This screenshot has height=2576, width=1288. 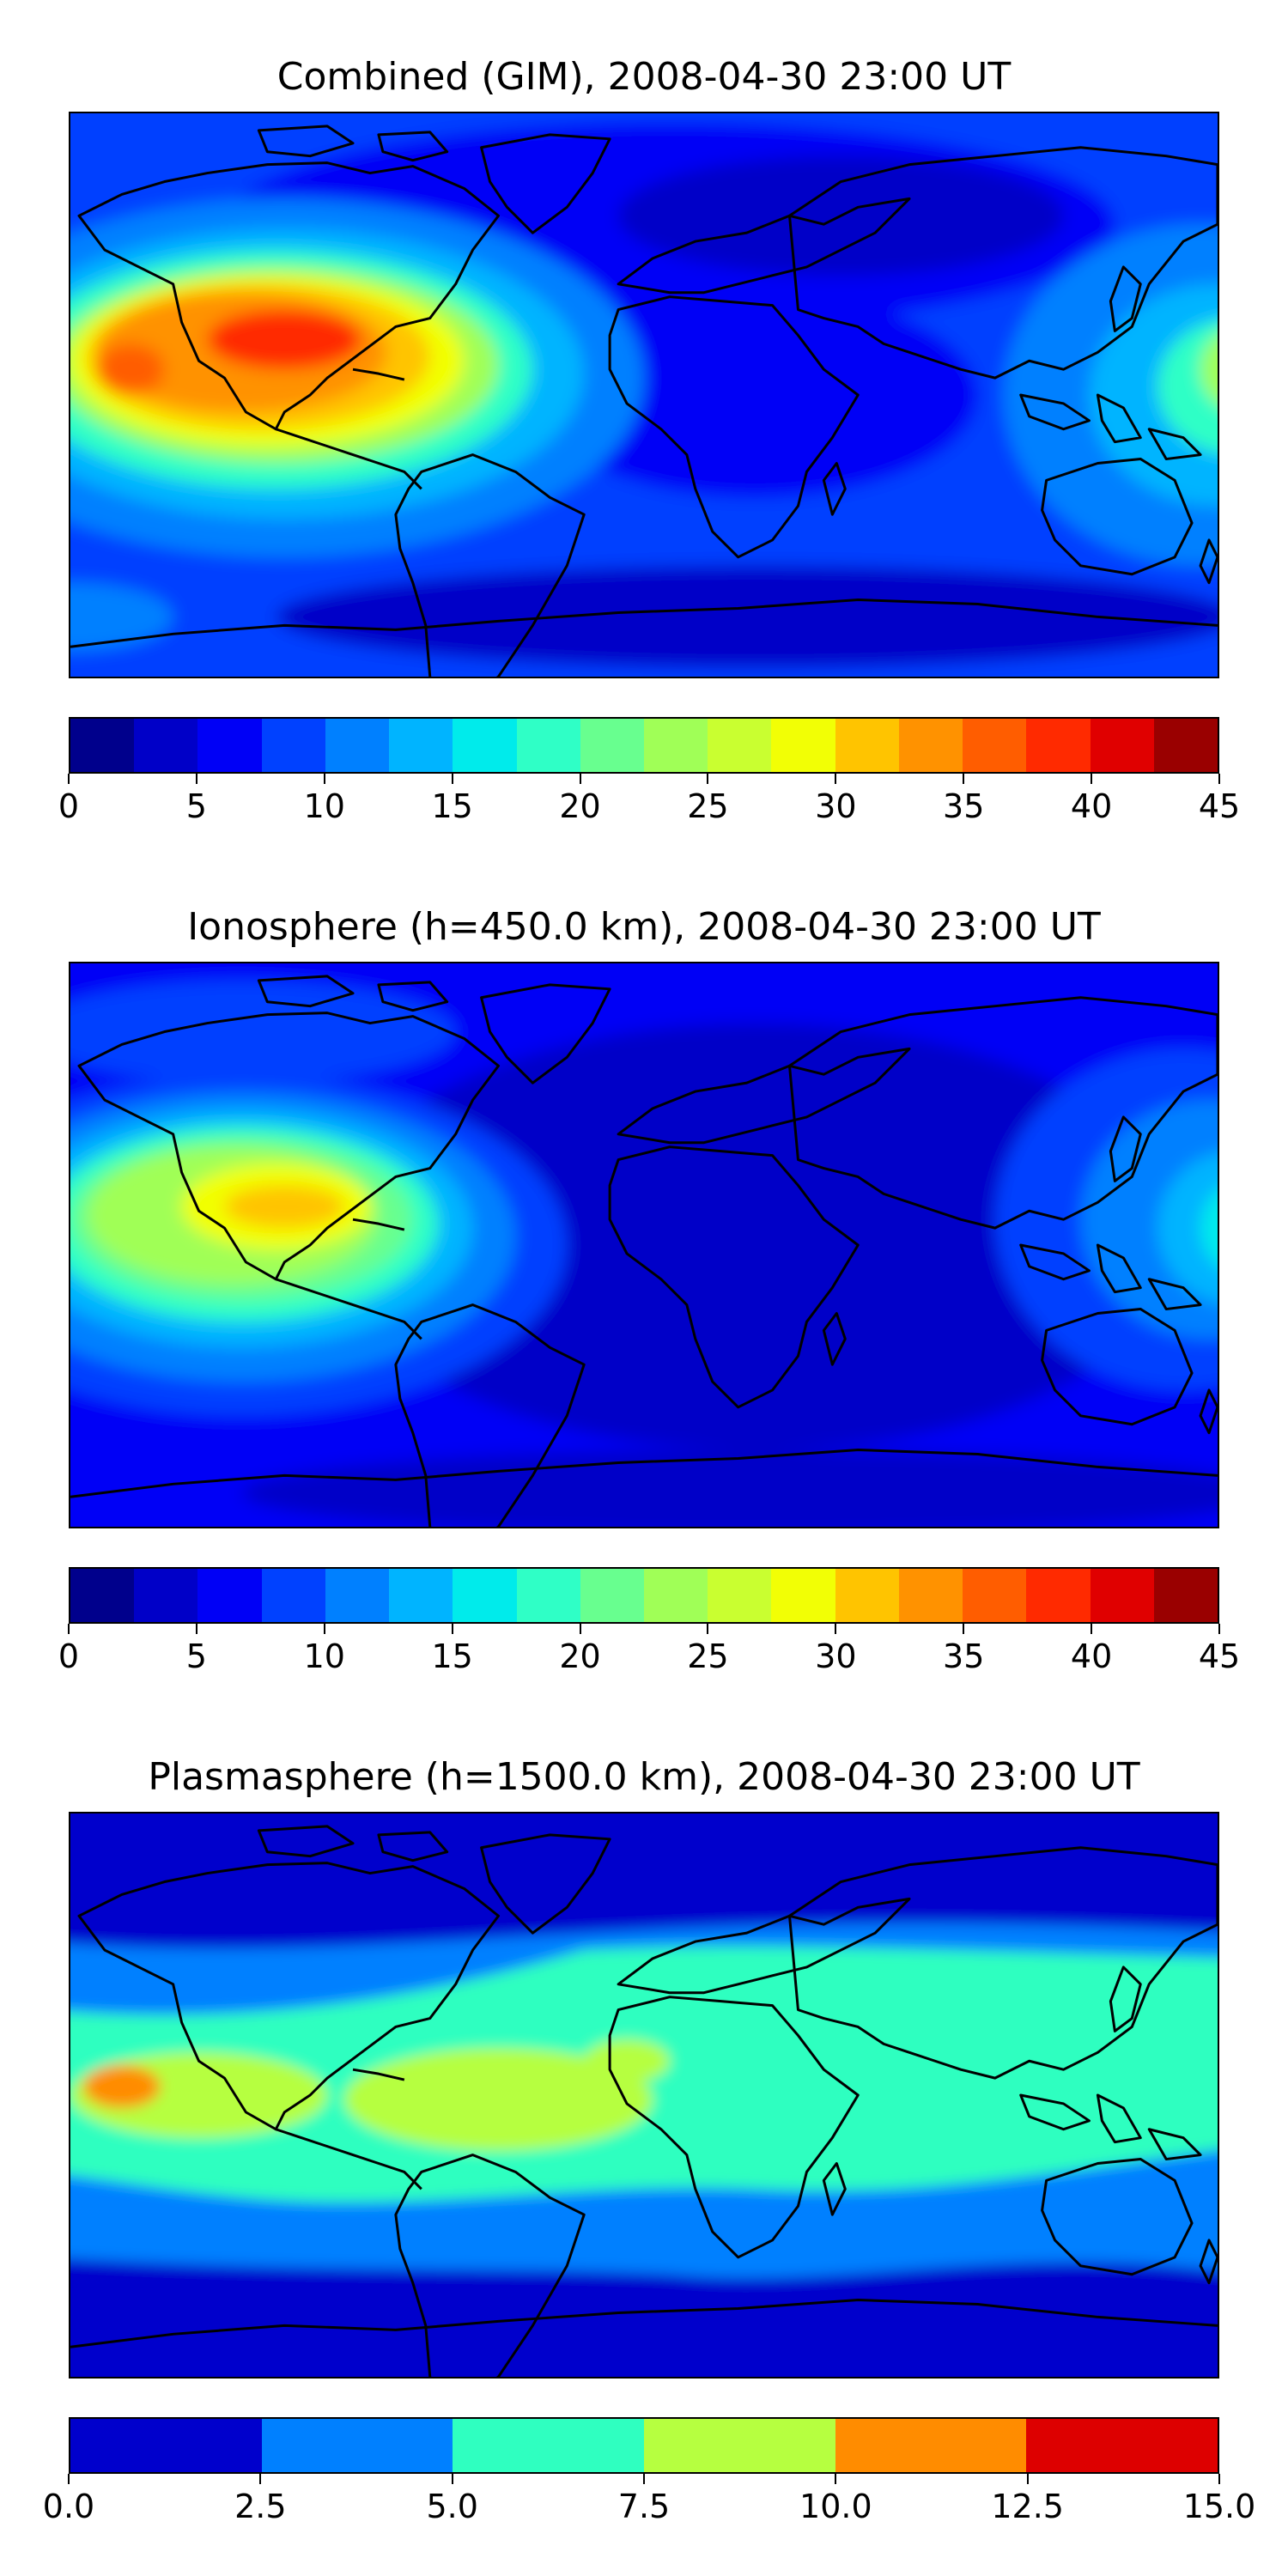 What do you see at coordinates (649, 799) in the screenshot?
I see `colorbar-ticks-combined: 0 5 10 15 20 25 30 35 40 45` at bounding box center [649, 799].